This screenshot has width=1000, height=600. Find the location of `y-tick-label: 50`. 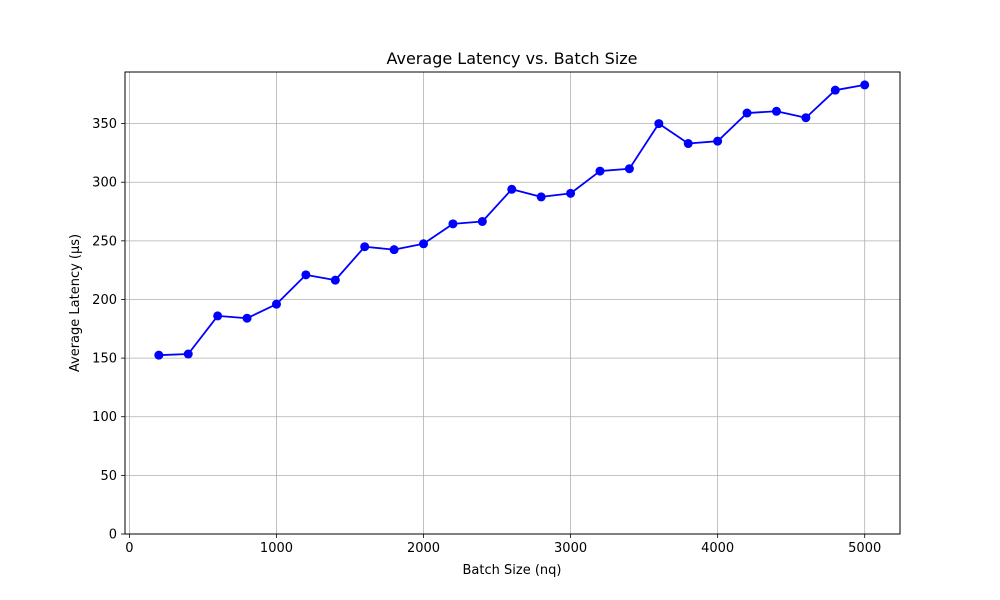

y-tick-label: 50 is located at coordinates (108, 476).